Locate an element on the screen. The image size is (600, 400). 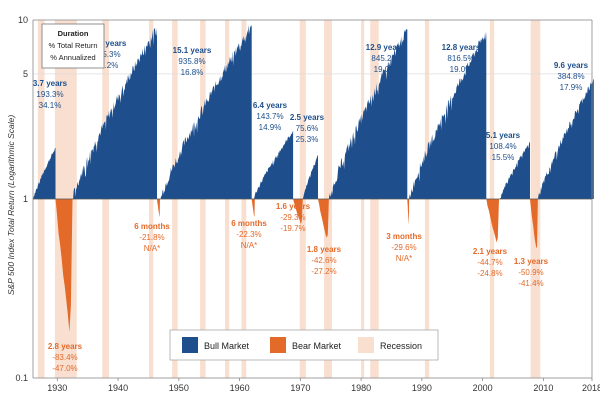
bear-total-return-0: -83.4% is located at coordinates (64, 357).